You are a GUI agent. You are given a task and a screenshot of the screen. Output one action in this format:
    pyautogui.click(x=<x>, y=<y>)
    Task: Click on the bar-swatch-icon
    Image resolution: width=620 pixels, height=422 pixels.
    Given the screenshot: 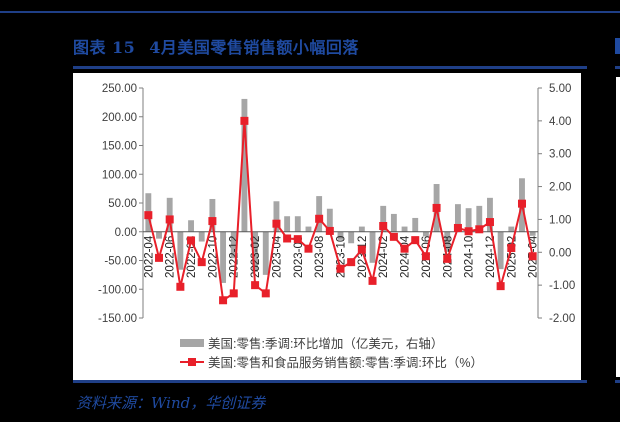 What is the action you would take?
    pyautogui.click(x=192, y=342)
    